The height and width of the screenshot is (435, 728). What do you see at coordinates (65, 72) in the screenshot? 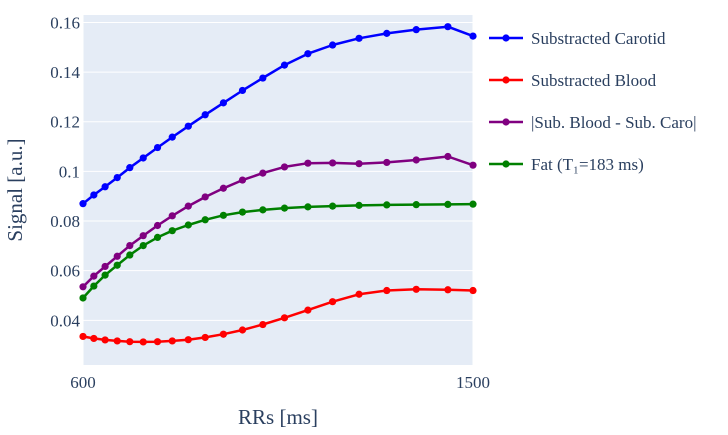
I see `y-tick-label: 0.14` at bounding box center [65, 72].